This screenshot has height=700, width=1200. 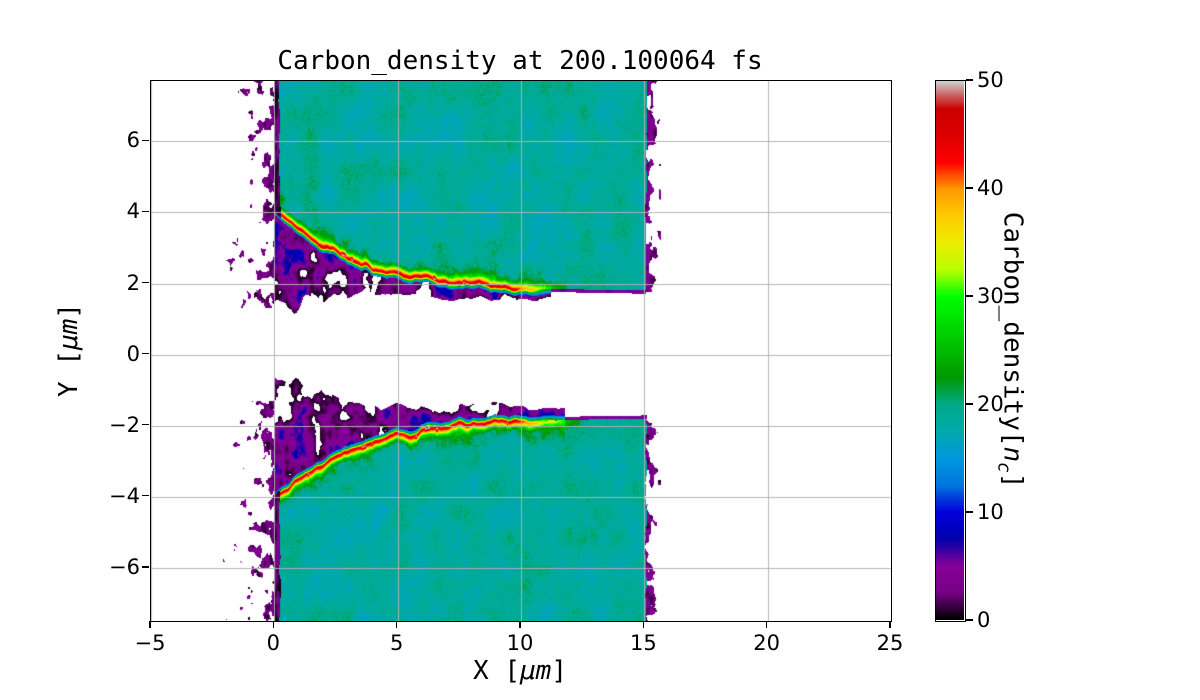 What do you see at coordinates (496, 671) in the screenshot?
I see `x-axis-label-text: X [` at bounding box center [496, 671].